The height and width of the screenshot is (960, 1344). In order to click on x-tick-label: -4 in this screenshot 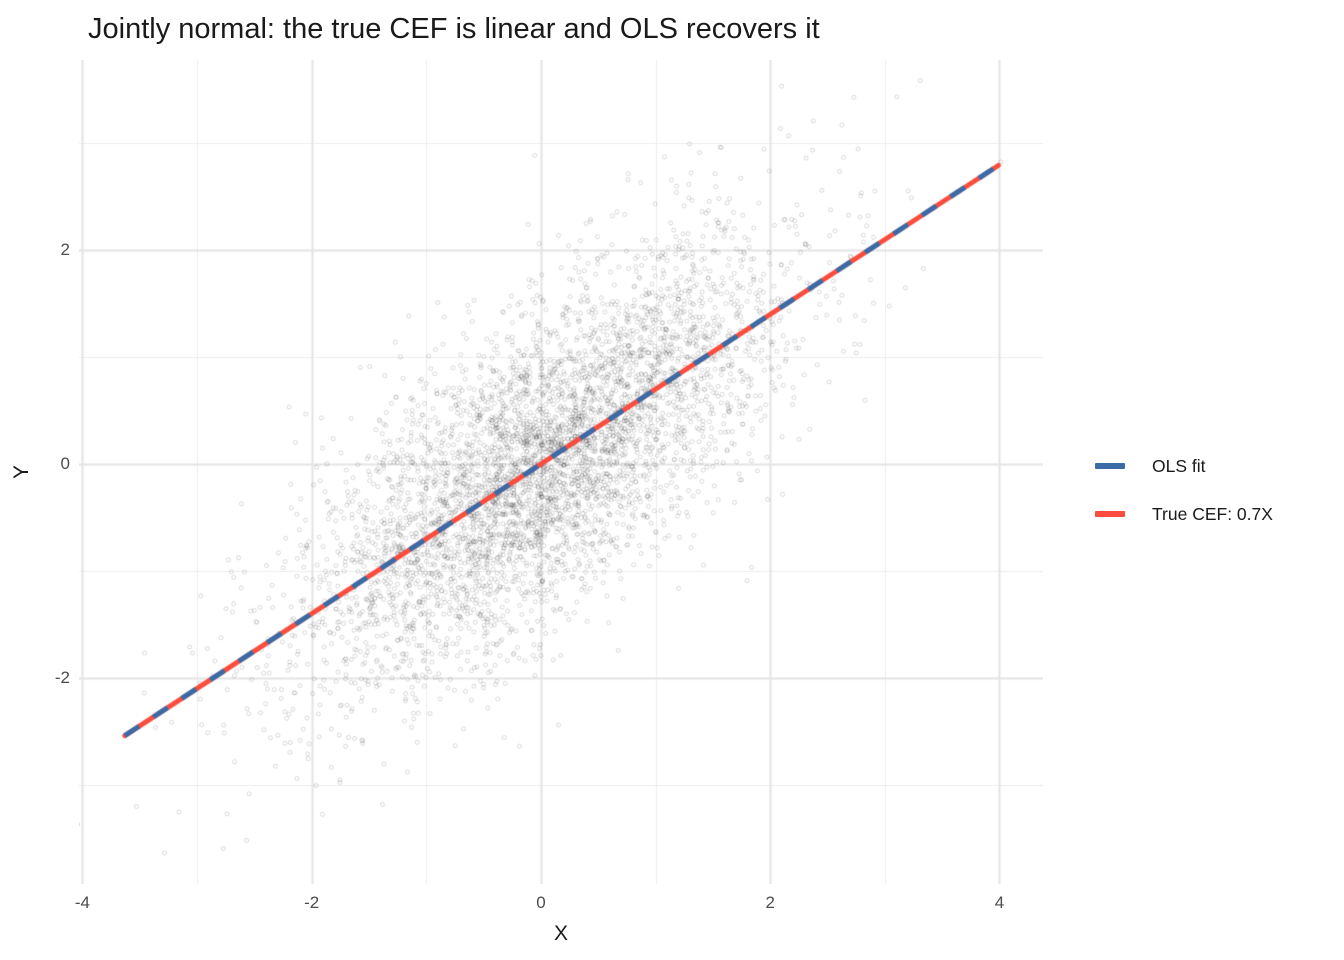, I will do `click(82, 902)`.